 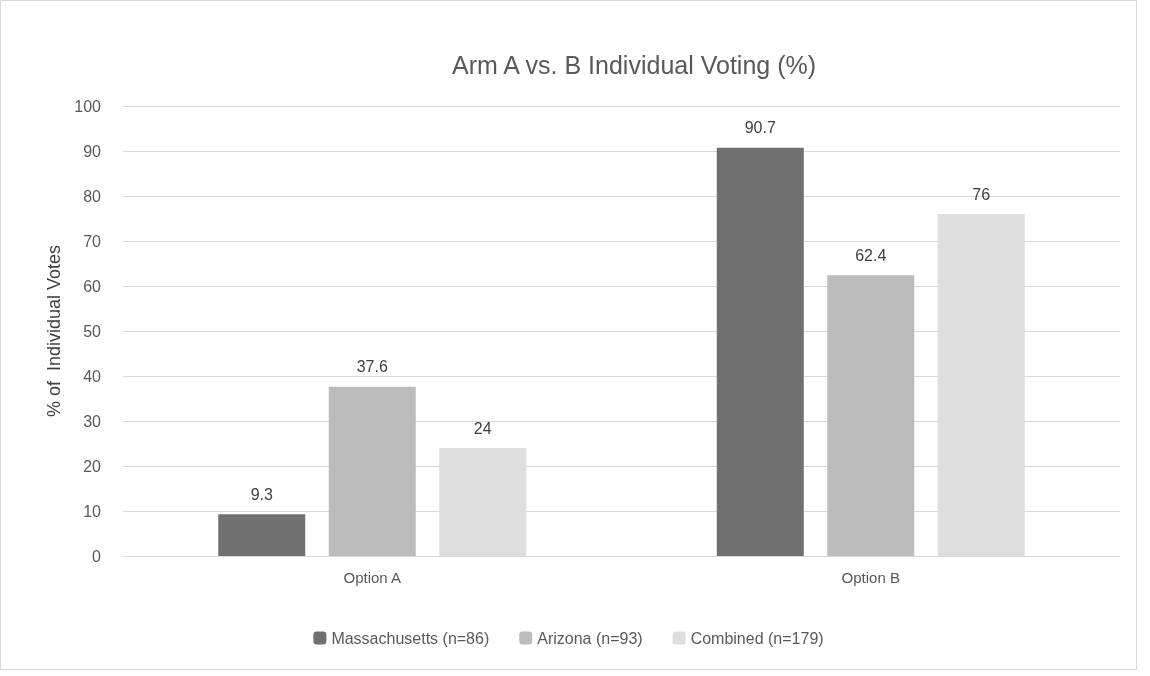 What do you see at coordinates (757, 638) in the screenshot?
I see `legend-label: Combined (n=179)` at bounding box center [757, 638].